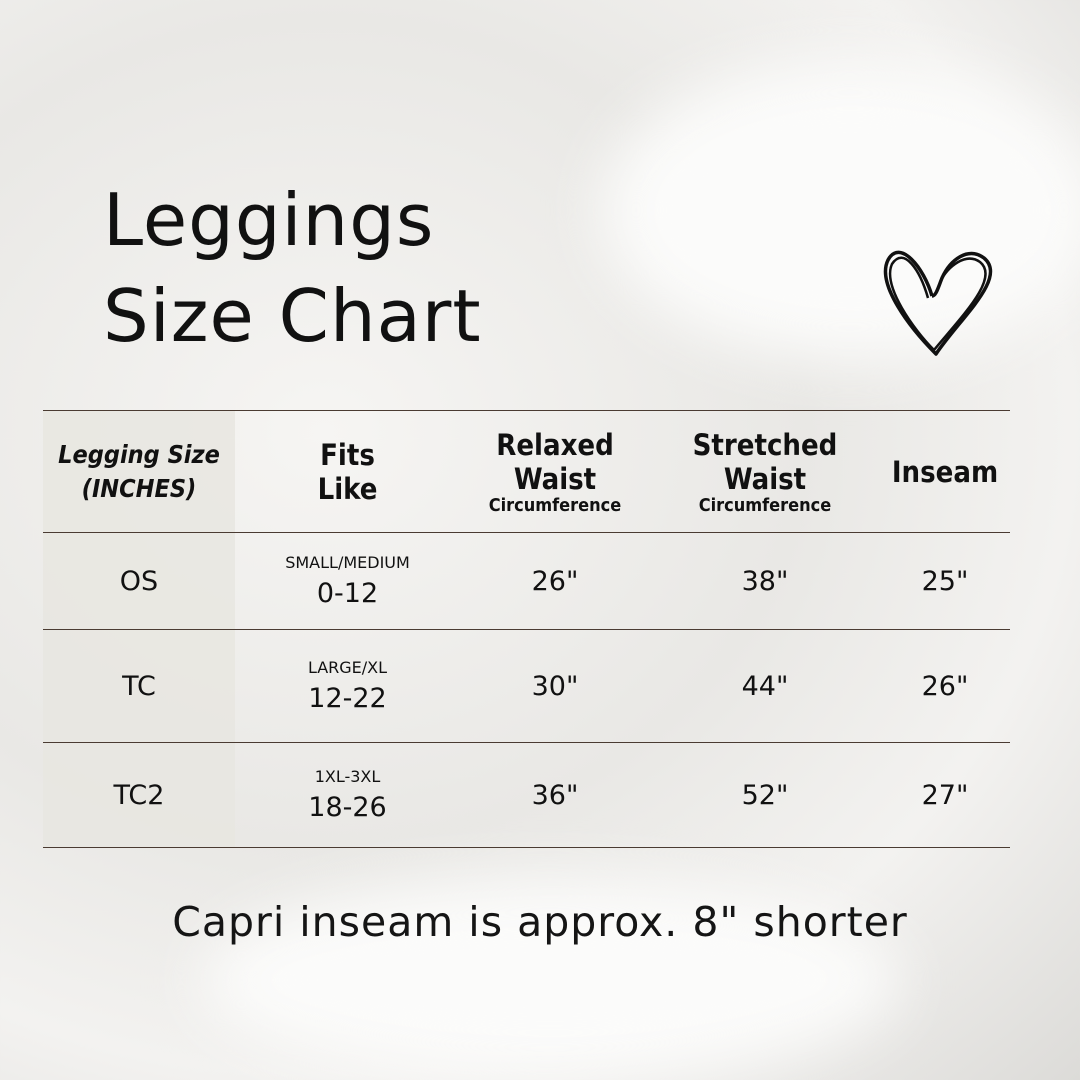 The image size is (1080, 1080). What do you see at coordinates (347, 667) in the screenshot?
I see `fits-label: LARGE/XL` at bounding box center [347, 667].